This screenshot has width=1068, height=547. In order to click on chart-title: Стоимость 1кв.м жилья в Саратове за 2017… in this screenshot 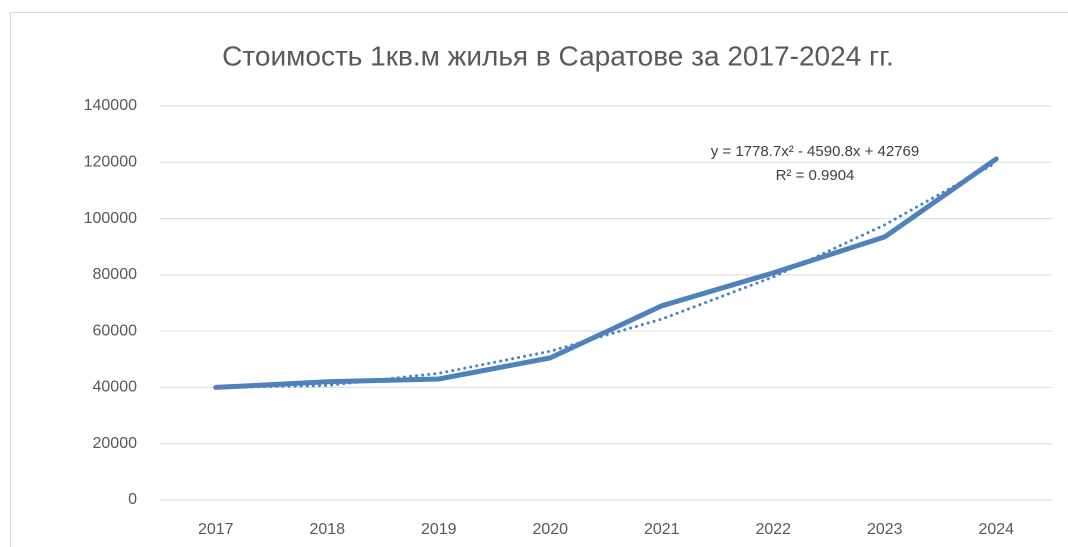, I will do `click(558, 55)`.